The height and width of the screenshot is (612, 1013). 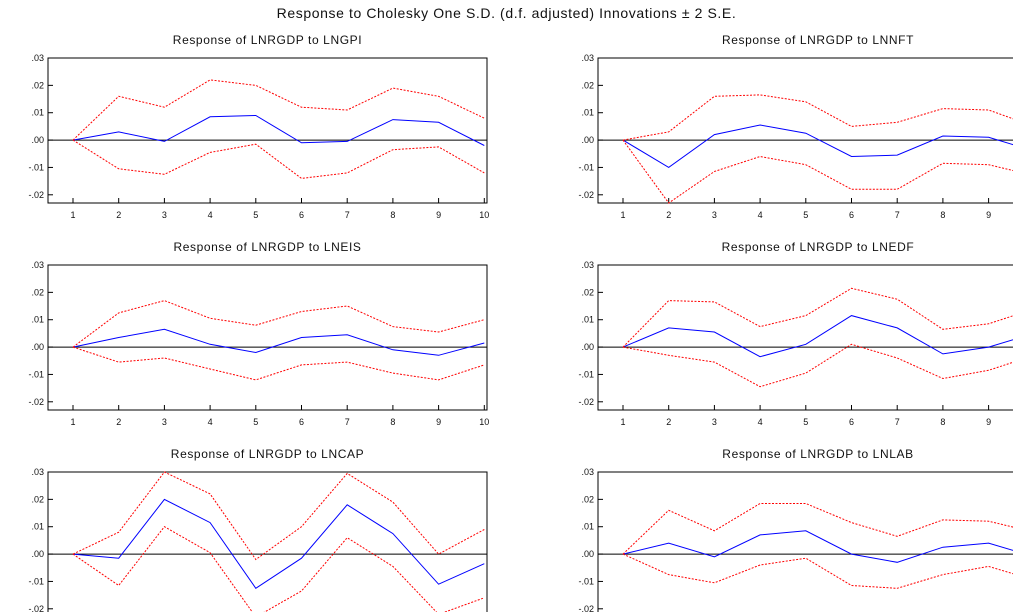 What do you see at coordinates (817, 454) in the screenshot?
I see `panel-title: Response of LNRGDP to LNLAB` at bounding box center [817, 454].